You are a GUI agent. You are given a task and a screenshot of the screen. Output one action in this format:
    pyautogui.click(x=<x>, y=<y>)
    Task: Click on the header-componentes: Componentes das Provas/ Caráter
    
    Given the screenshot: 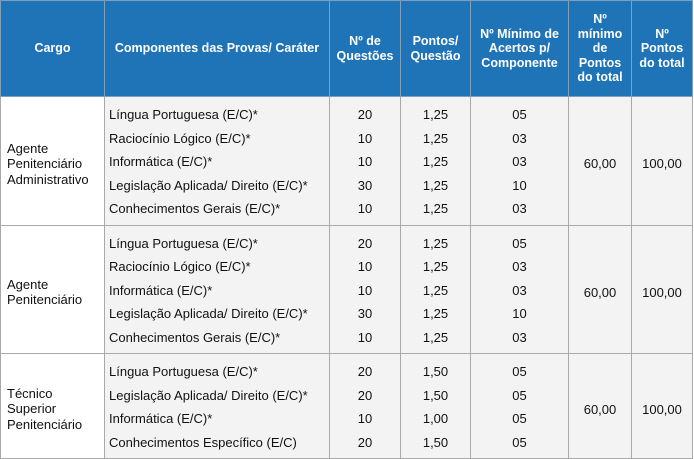 What is the action you would take?
    pyautogui.click(x=217, y=48)
    